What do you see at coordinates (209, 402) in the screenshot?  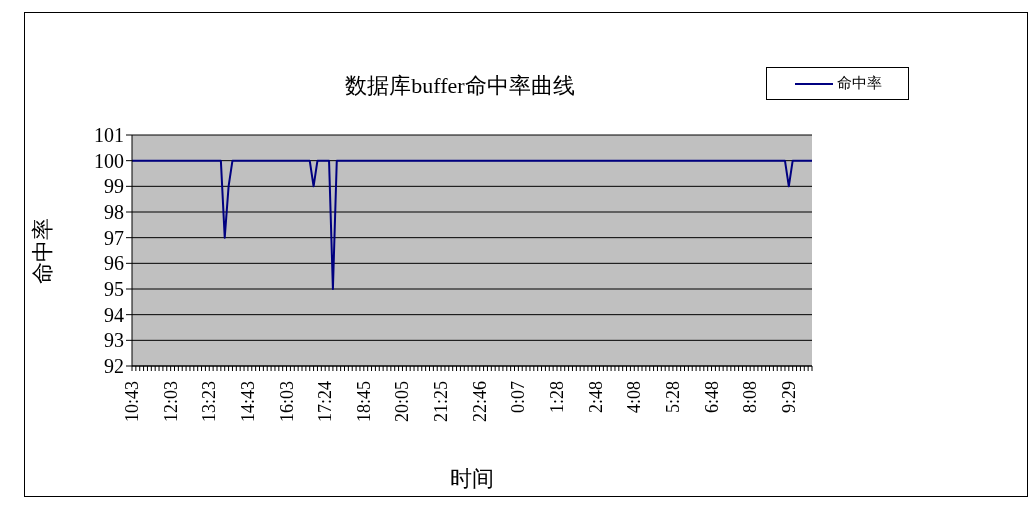 I see `x-tick-label: 13:23` at bounding box center [209, 402].